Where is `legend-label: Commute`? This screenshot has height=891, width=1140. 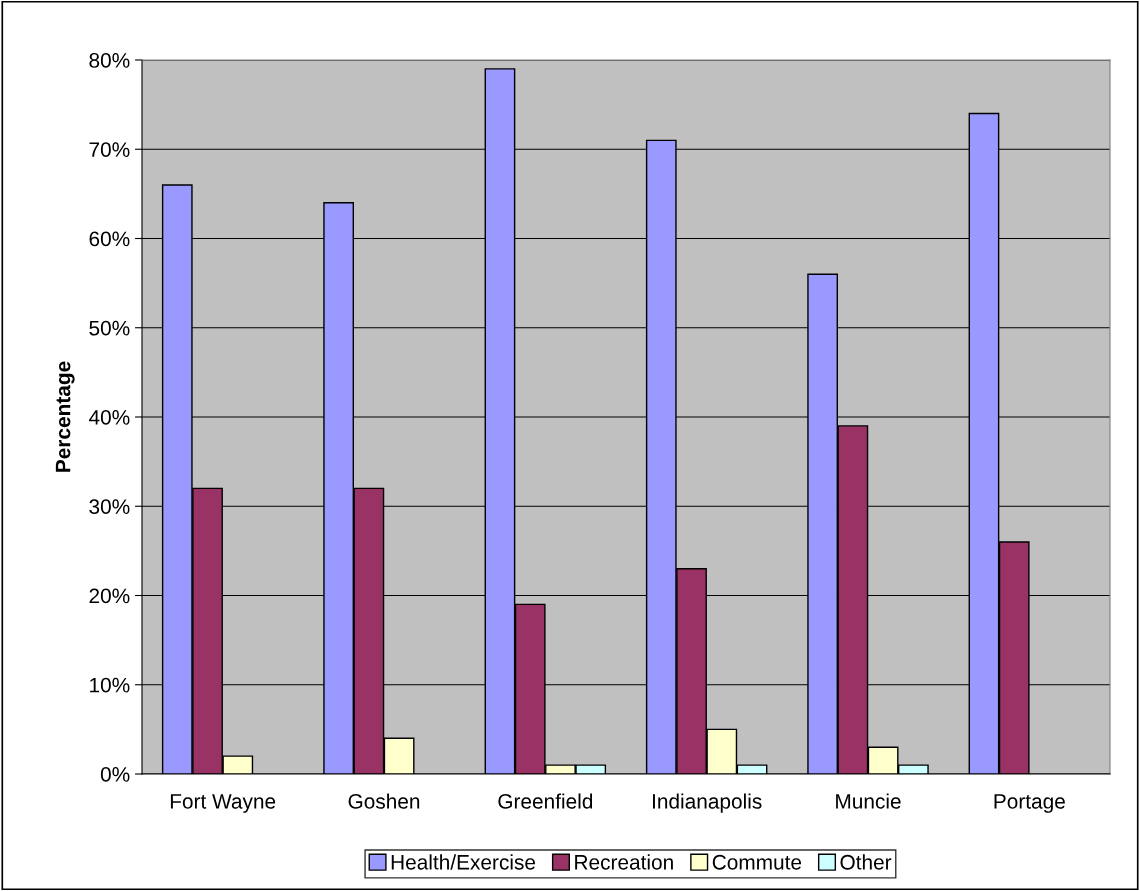 legend-label: Commute is located at coordinates (757, 862).